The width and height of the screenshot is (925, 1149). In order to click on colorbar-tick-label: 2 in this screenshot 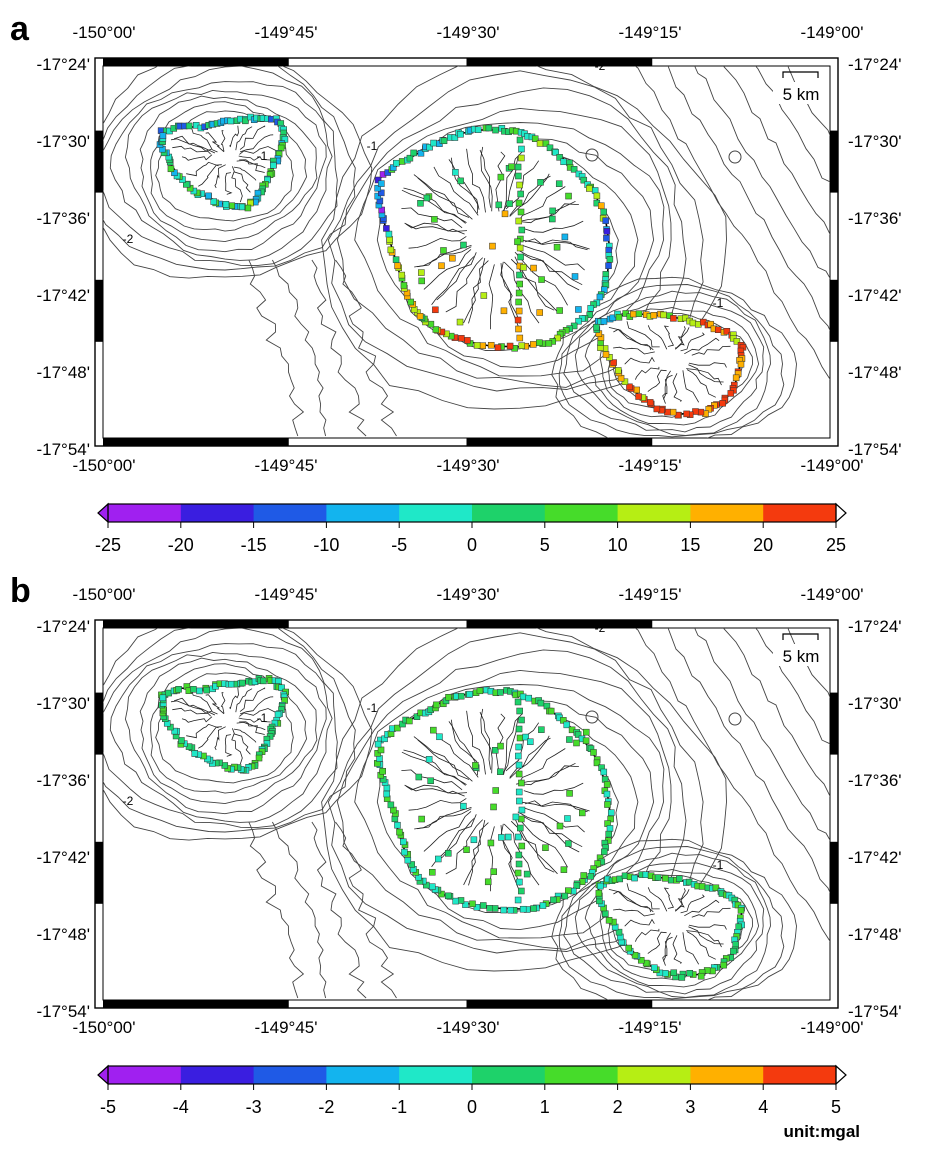, I will do `click(618, 1107)`.